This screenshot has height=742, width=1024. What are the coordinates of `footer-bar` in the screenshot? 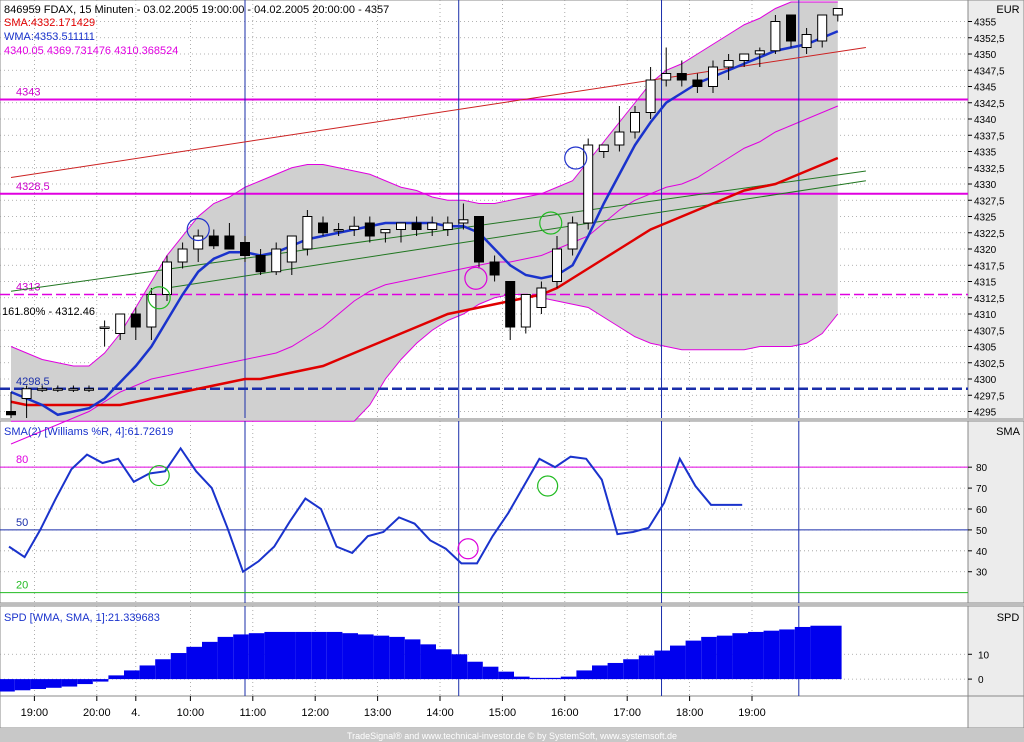 It's located at (512, 735).